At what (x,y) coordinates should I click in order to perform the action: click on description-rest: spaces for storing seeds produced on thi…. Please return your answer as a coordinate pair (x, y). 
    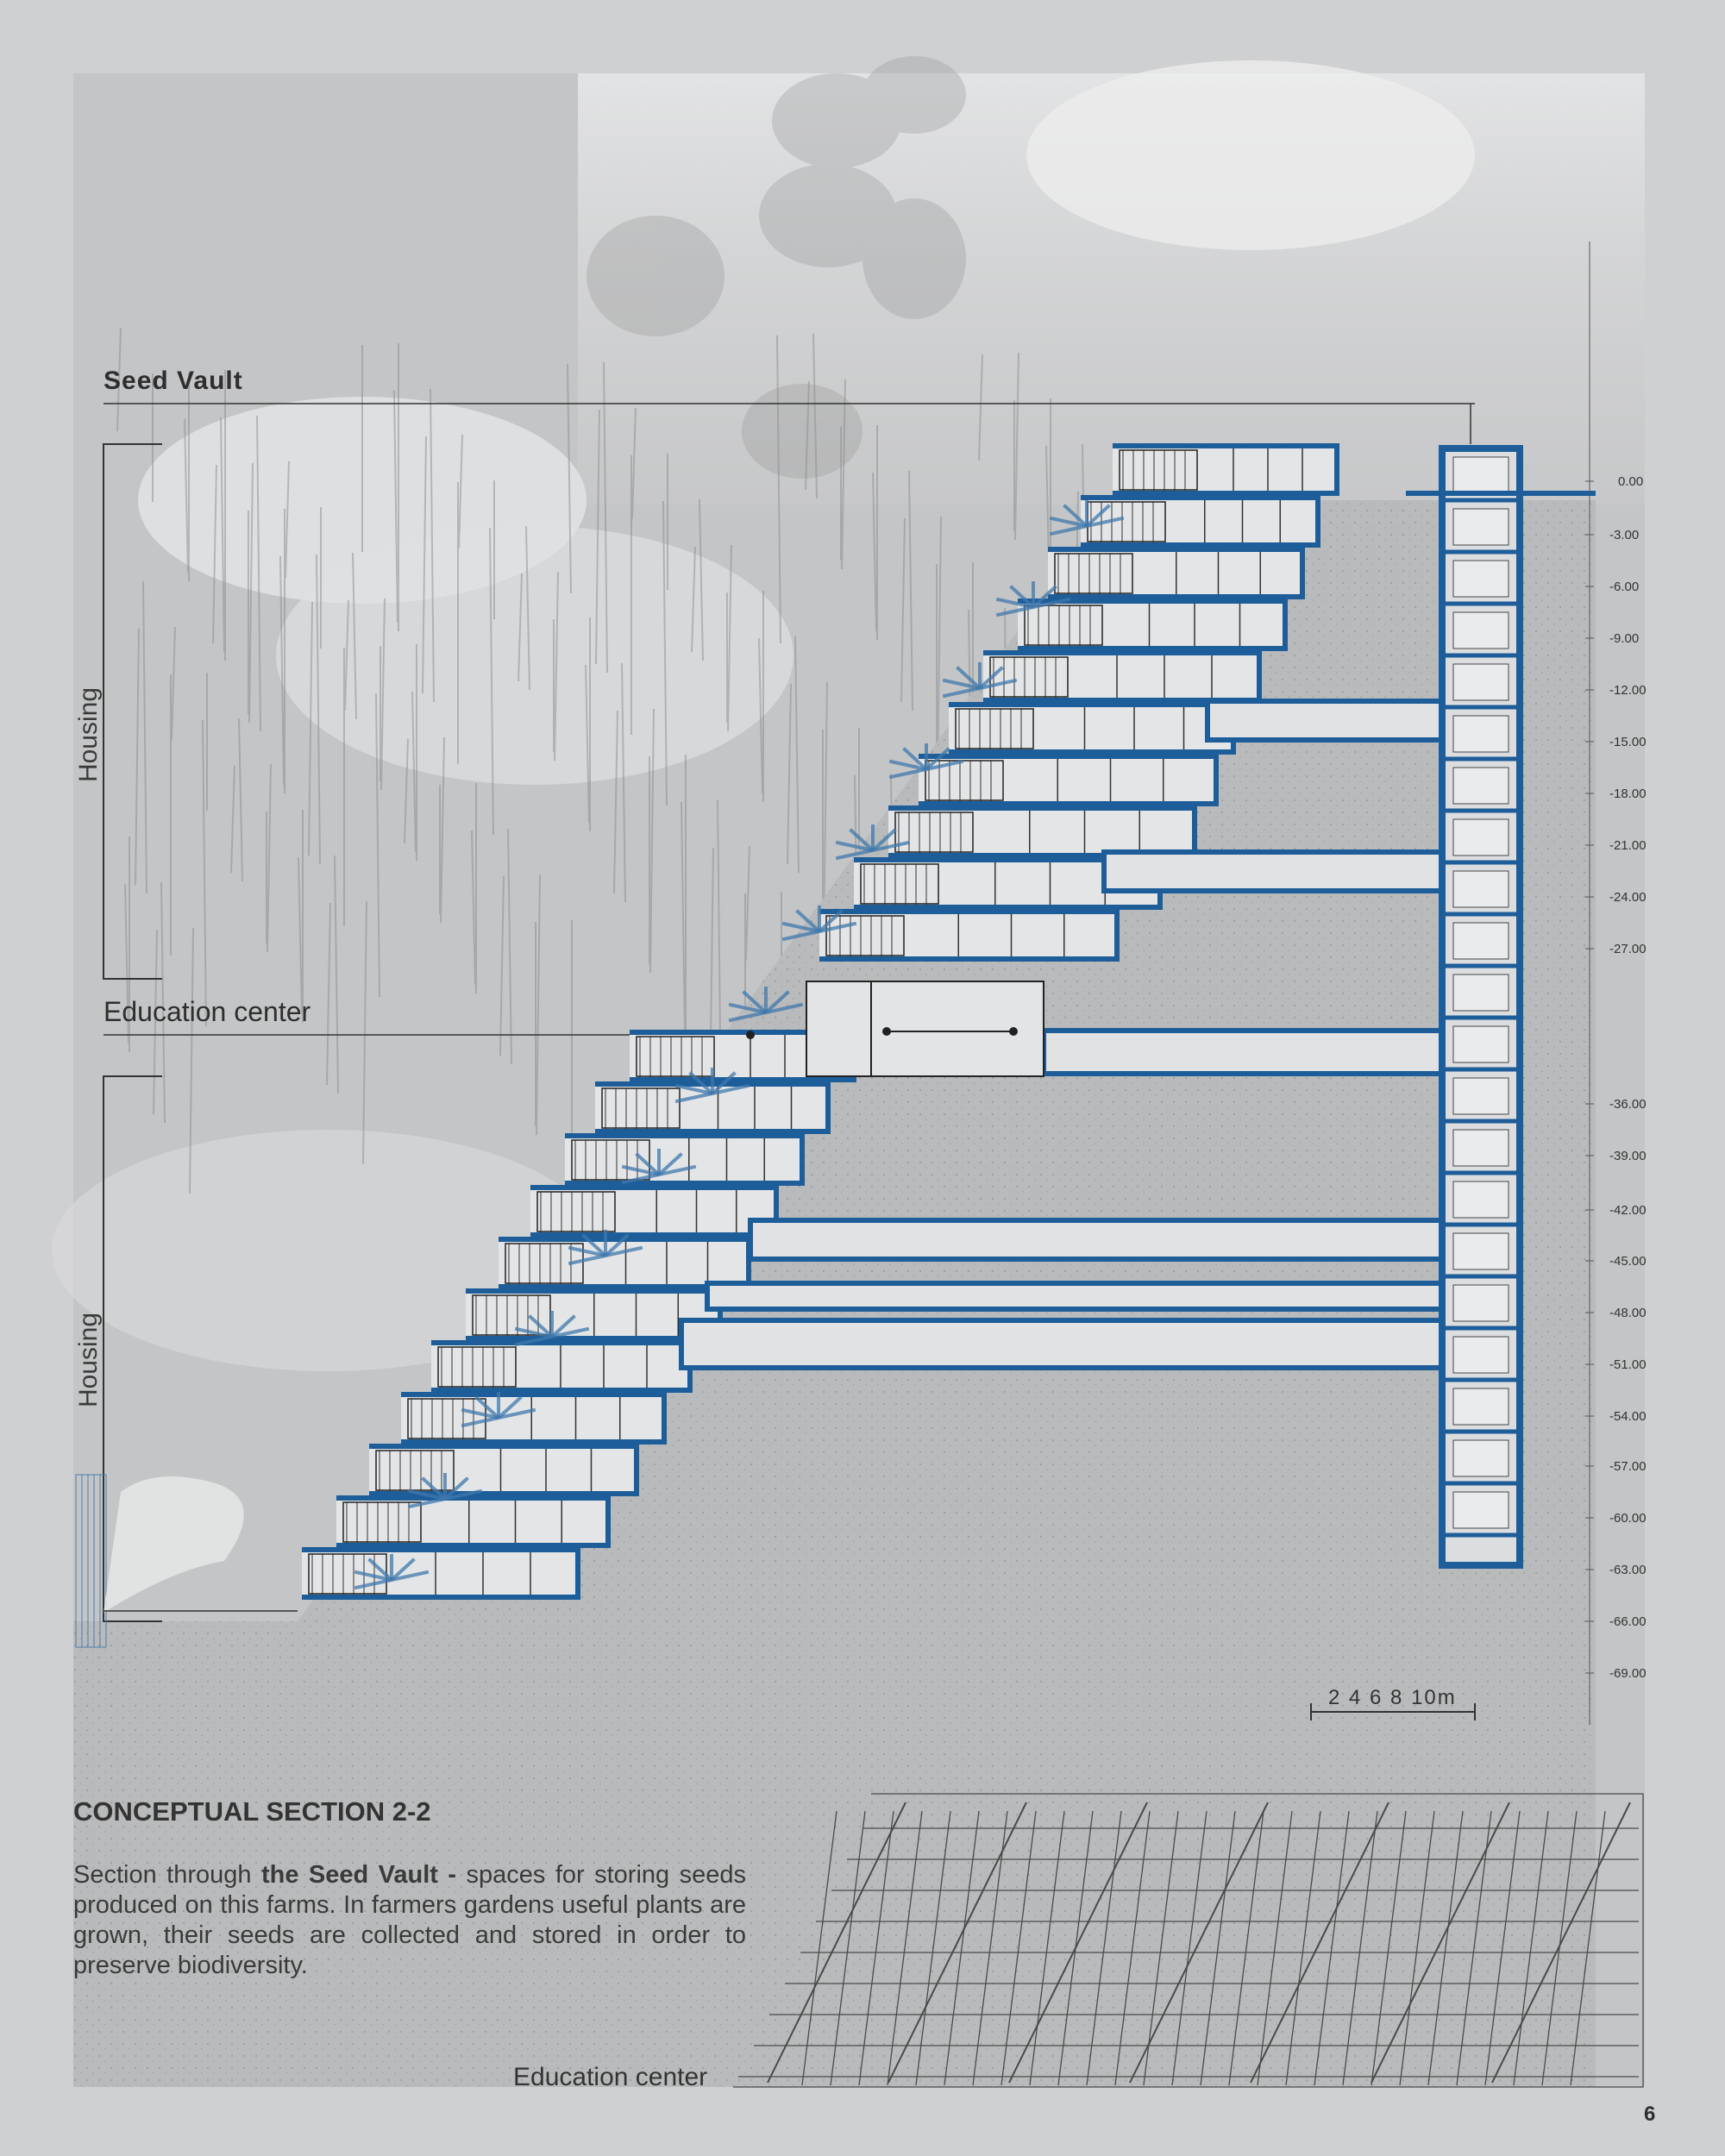
    Looking at the image, I should click on (410, 1920).